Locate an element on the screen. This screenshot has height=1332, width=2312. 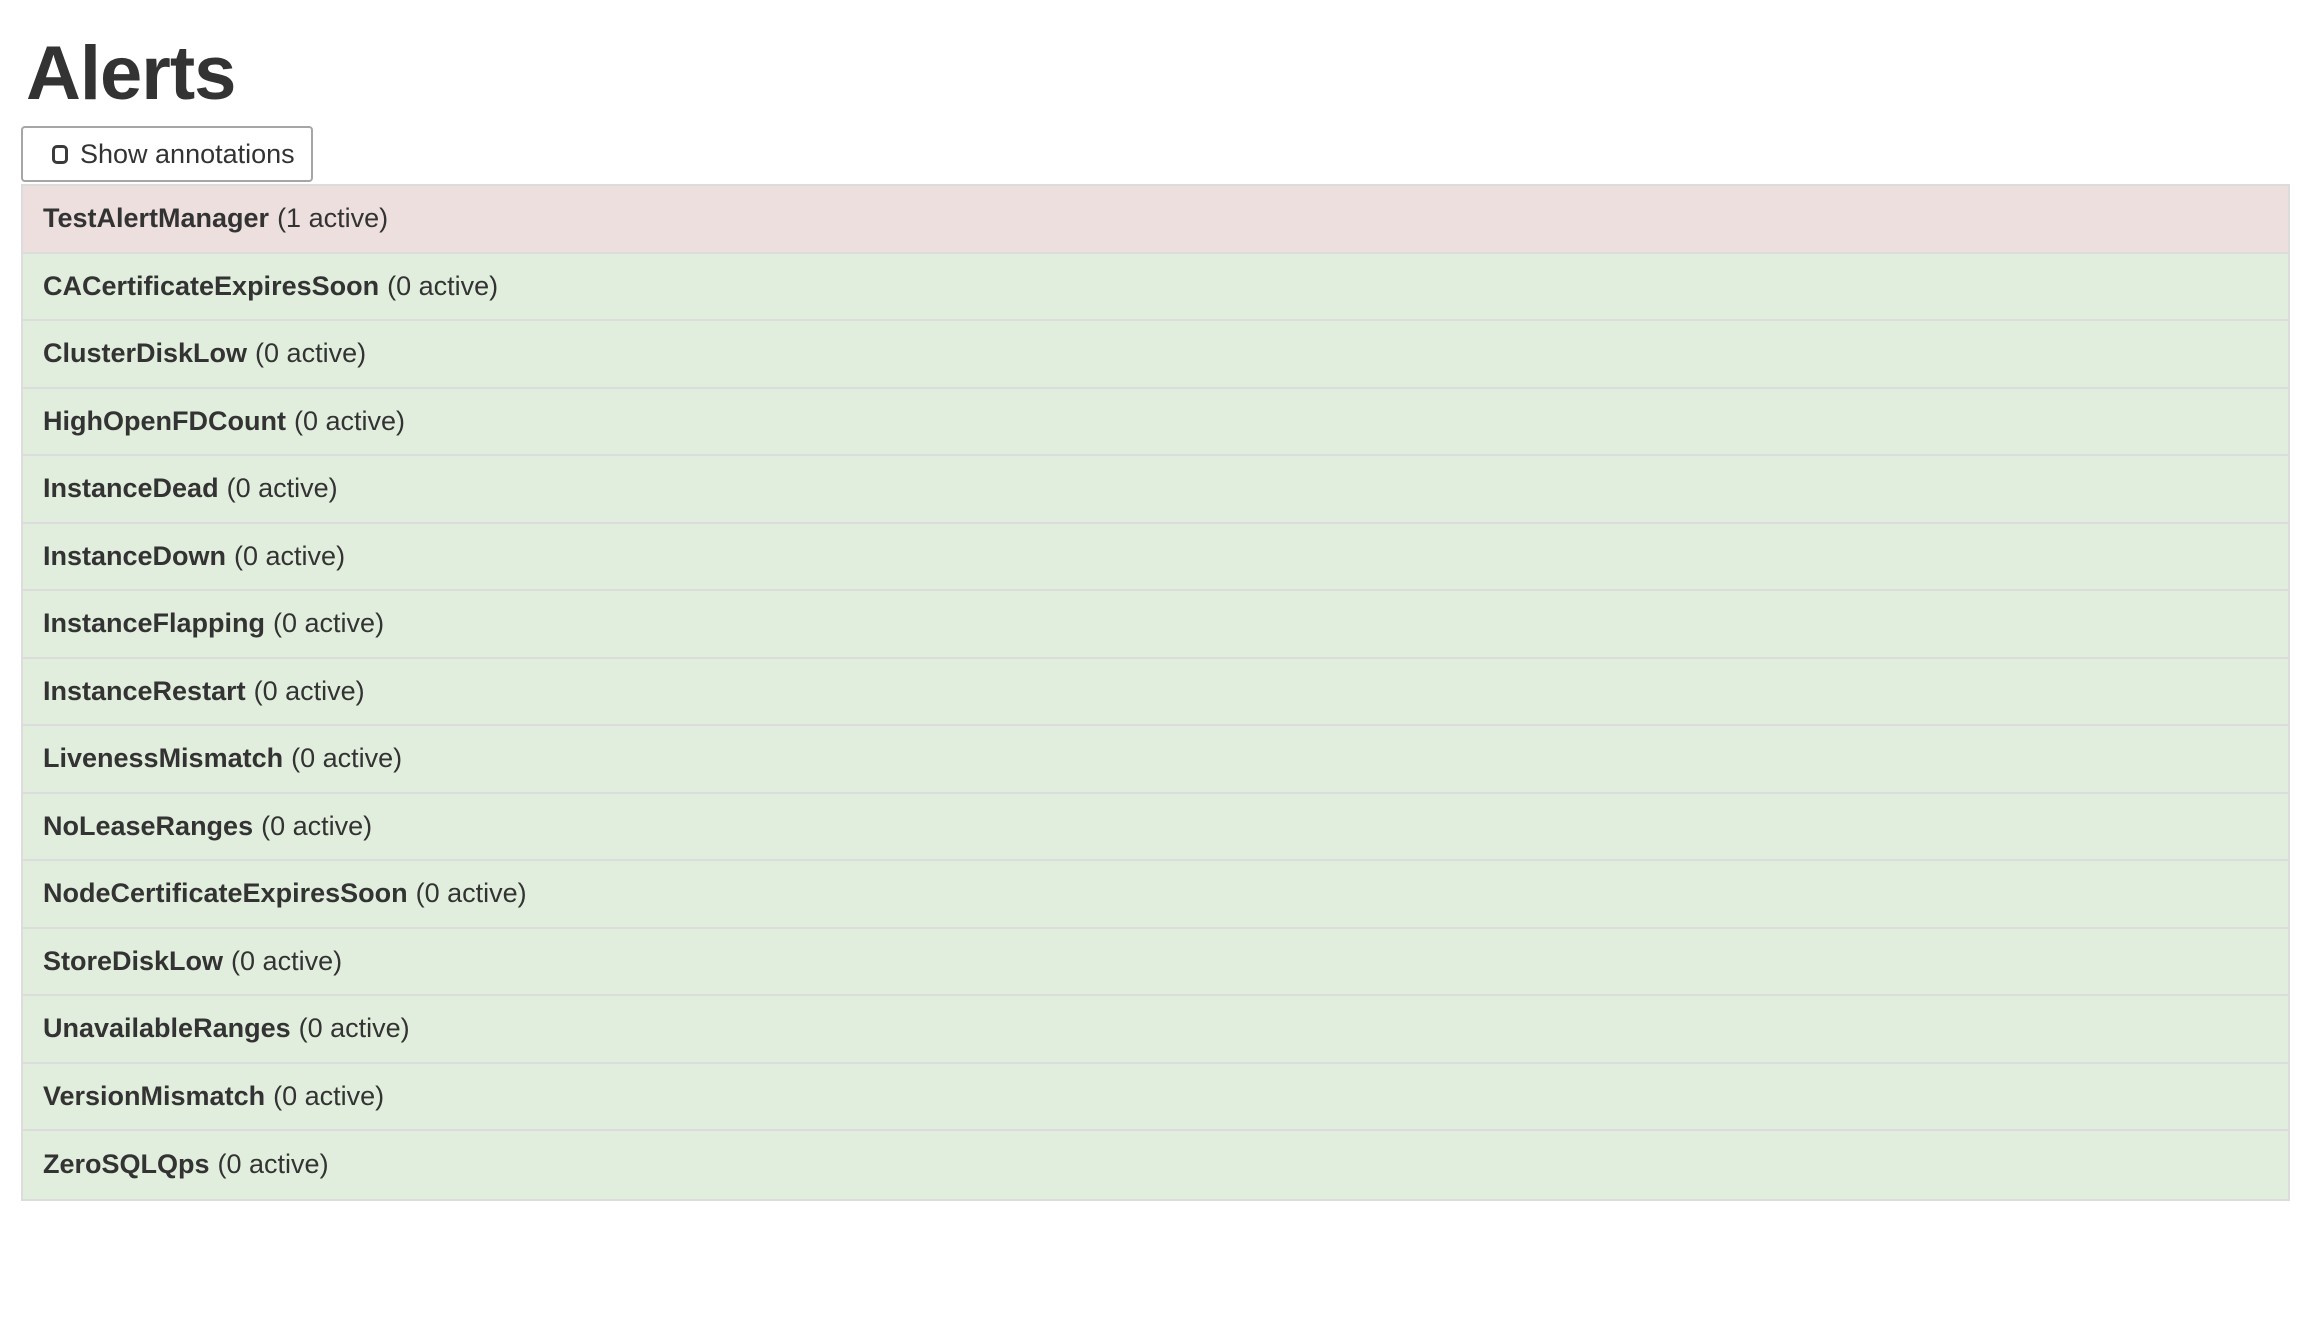
alert-name: NoLeaseRanges is located at coordinates (148, 825).